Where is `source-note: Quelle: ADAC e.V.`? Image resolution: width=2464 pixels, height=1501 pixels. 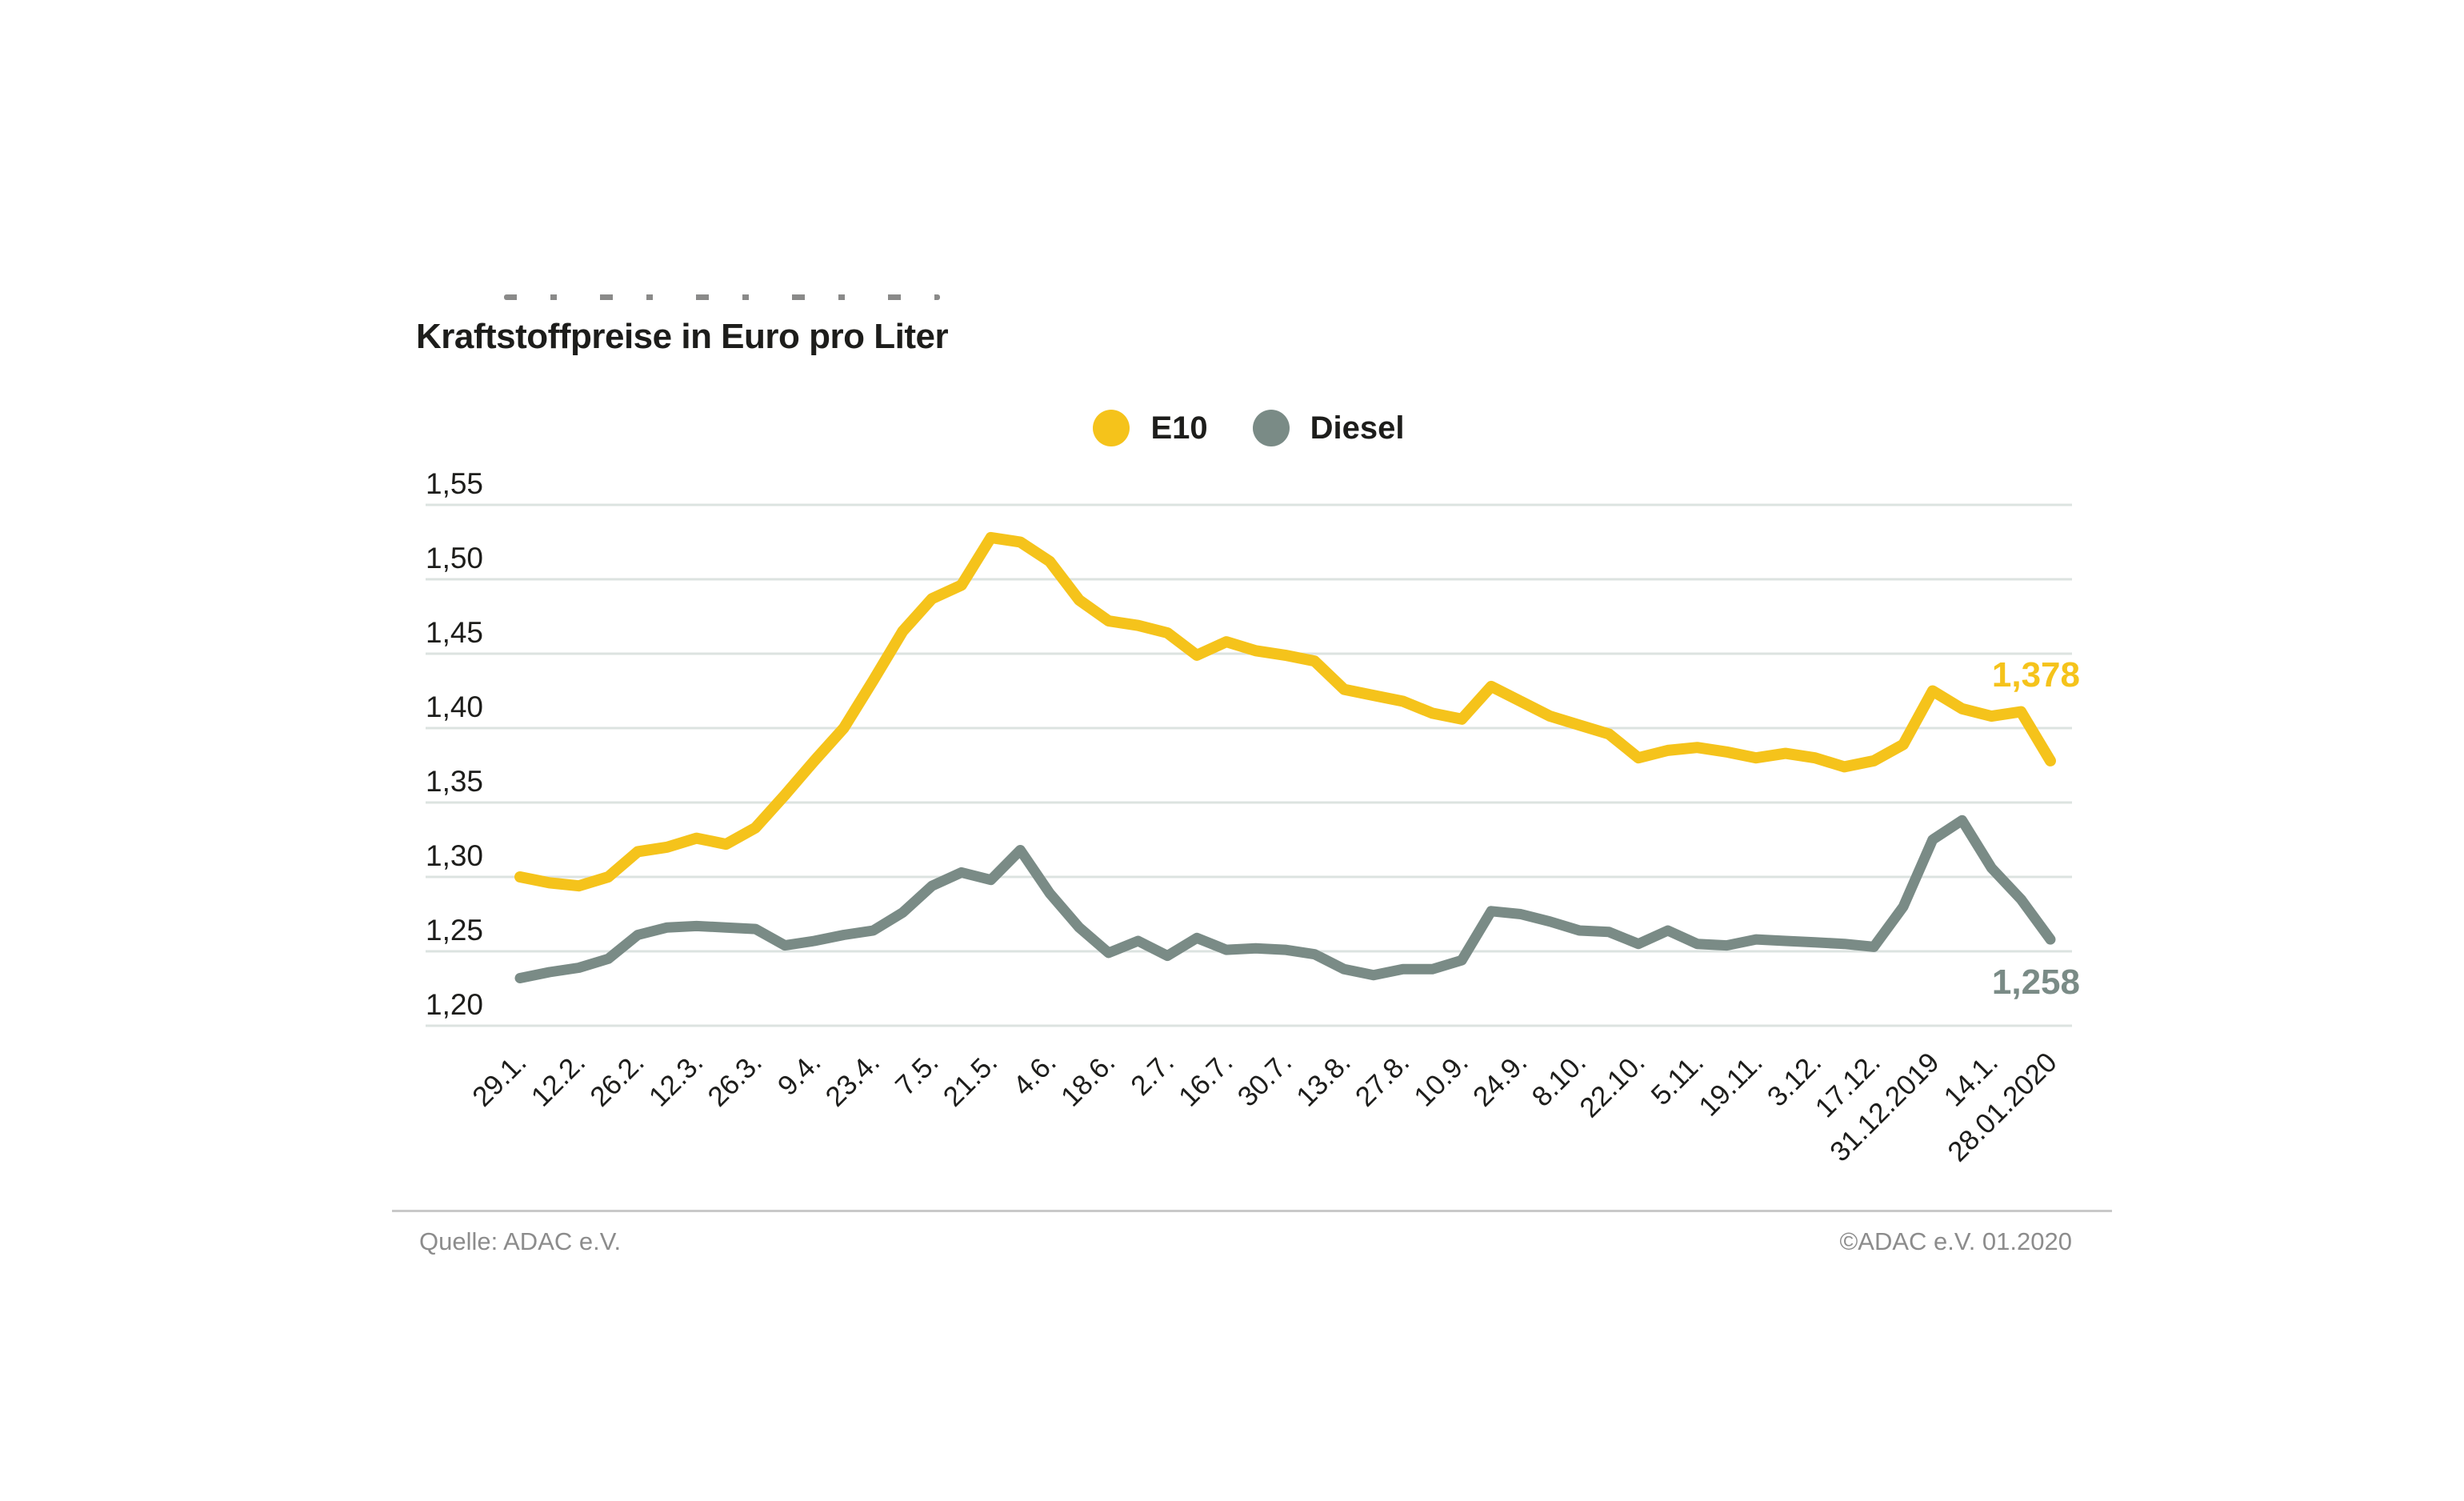
source-note: Quelle: ADAC e.V. is located at coordinates (520, 1241).